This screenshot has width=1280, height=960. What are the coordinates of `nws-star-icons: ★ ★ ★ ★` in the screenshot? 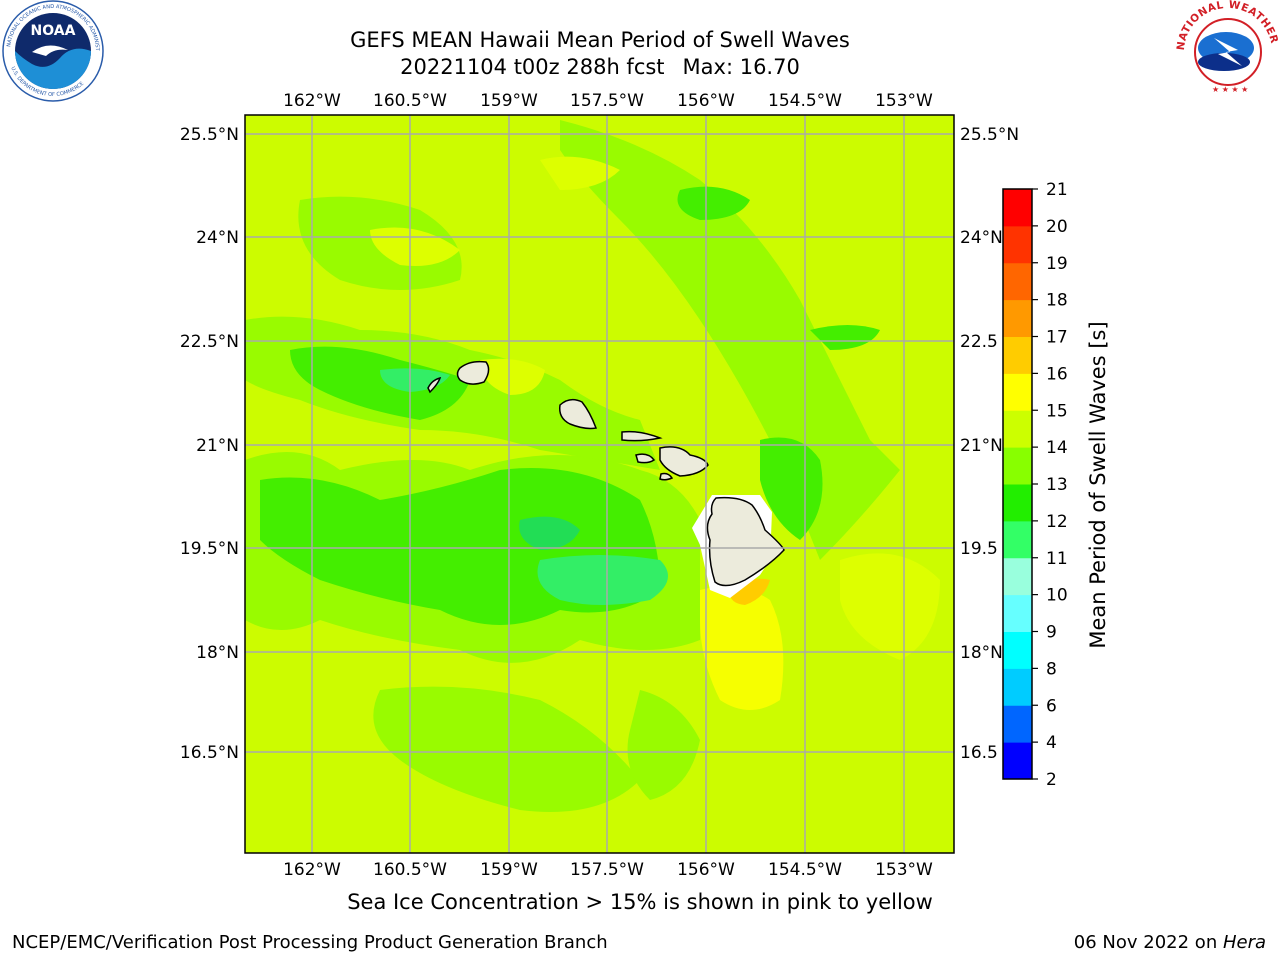 It's located at (1230, 89).